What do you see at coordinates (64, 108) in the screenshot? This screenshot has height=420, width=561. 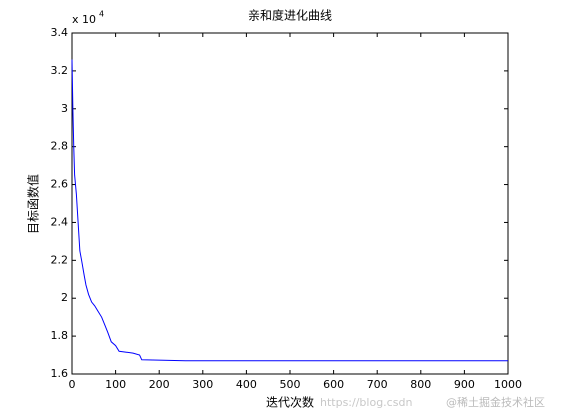 I see `y-tick-label: 3` at bounding box center [64, 108].